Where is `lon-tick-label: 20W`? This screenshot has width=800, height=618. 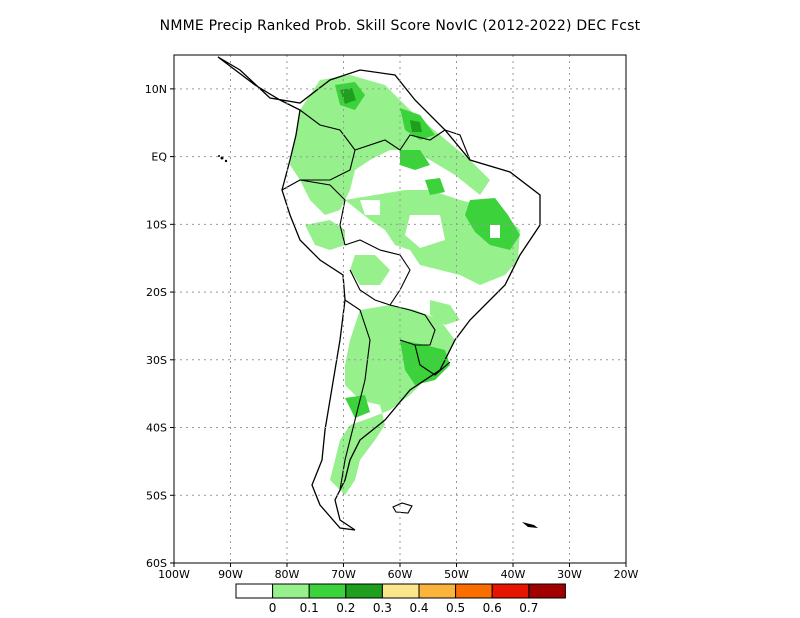 lon-tick-label: 20W is located at coordinates (626, 574).